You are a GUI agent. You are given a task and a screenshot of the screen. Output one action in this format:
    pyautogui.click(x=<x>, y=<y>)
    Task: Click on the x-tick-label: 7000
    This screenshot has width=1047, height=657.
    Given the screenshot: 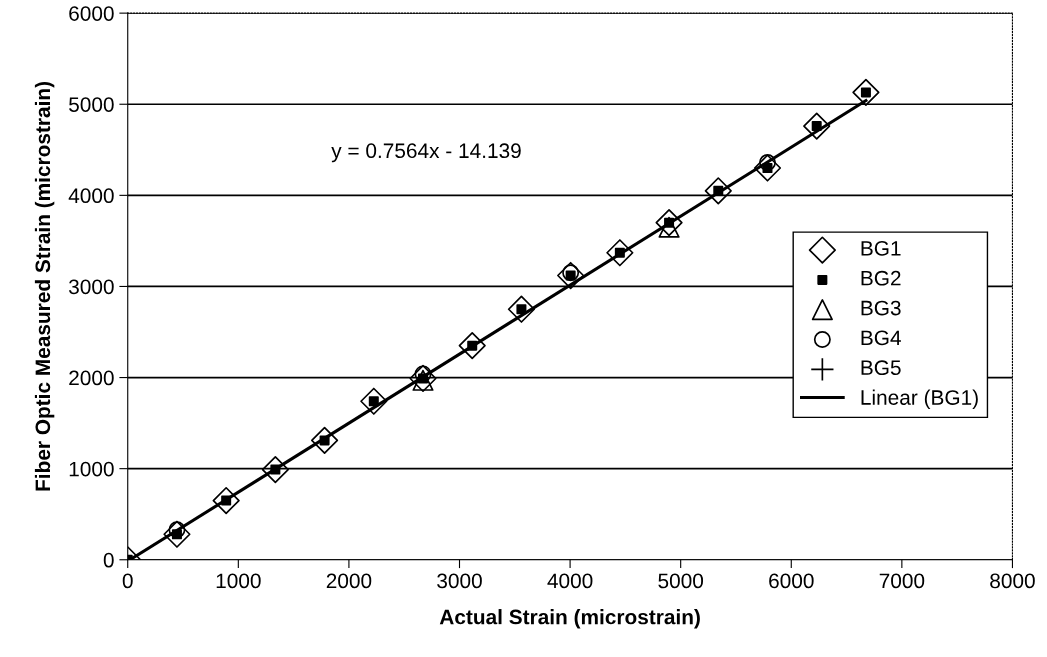 What is the action you would take?
    pyautogui.click(x=902, y=581)
    